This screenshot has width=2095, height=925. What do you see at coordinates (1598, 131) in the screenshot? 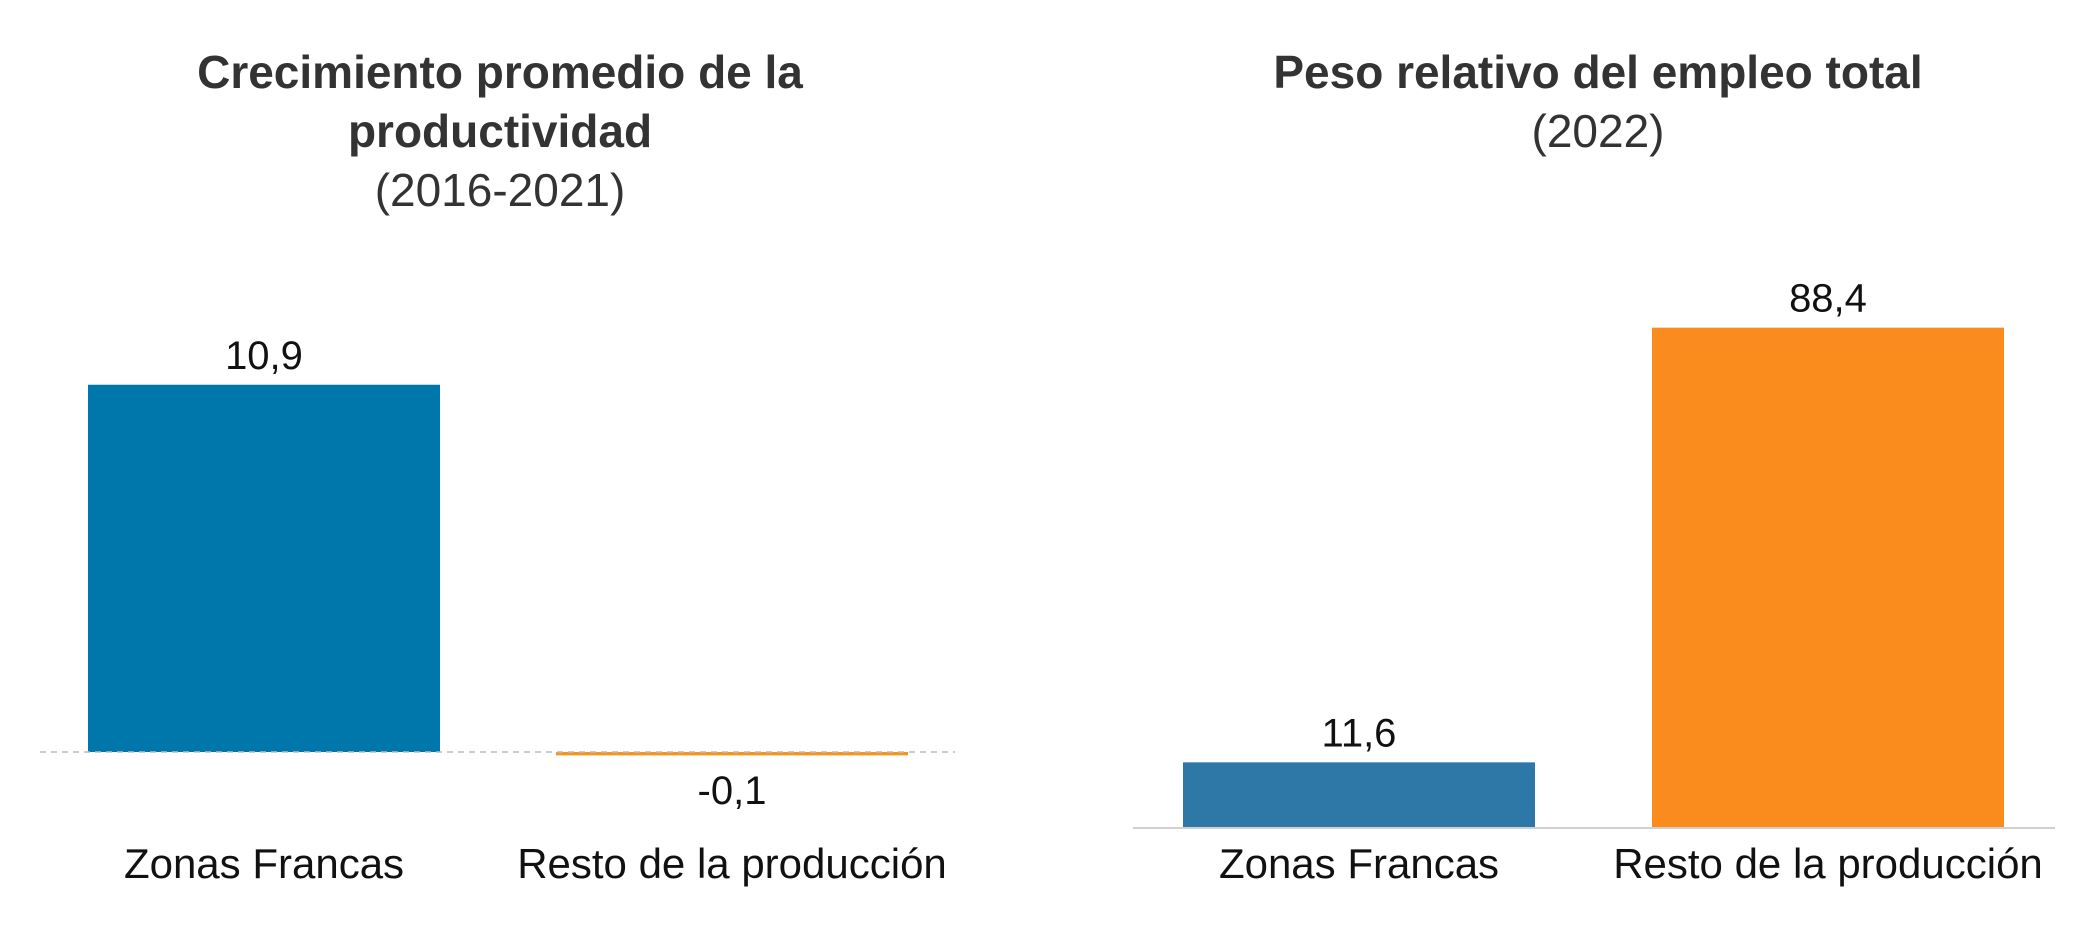
I see `chart-2-subtitle: (2022)` at bounding box center [1598, 131].